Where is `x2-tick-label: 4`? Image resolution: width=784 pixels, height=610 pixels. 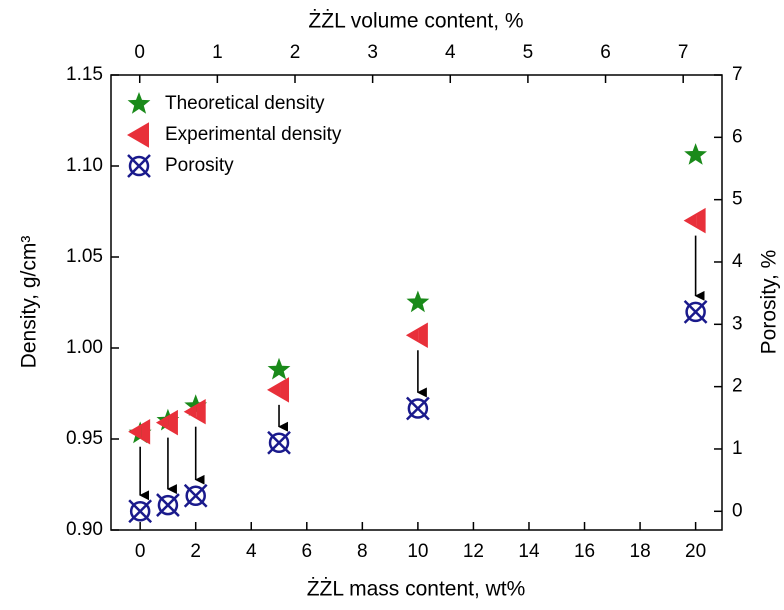 x2-tick-label: 4 is located at coordinates (450, 52).